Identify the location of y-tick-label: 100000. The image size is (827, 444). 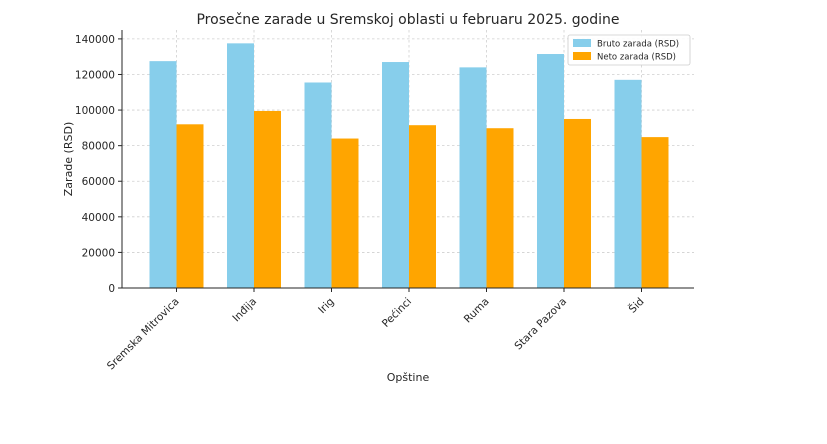
(95, 111).